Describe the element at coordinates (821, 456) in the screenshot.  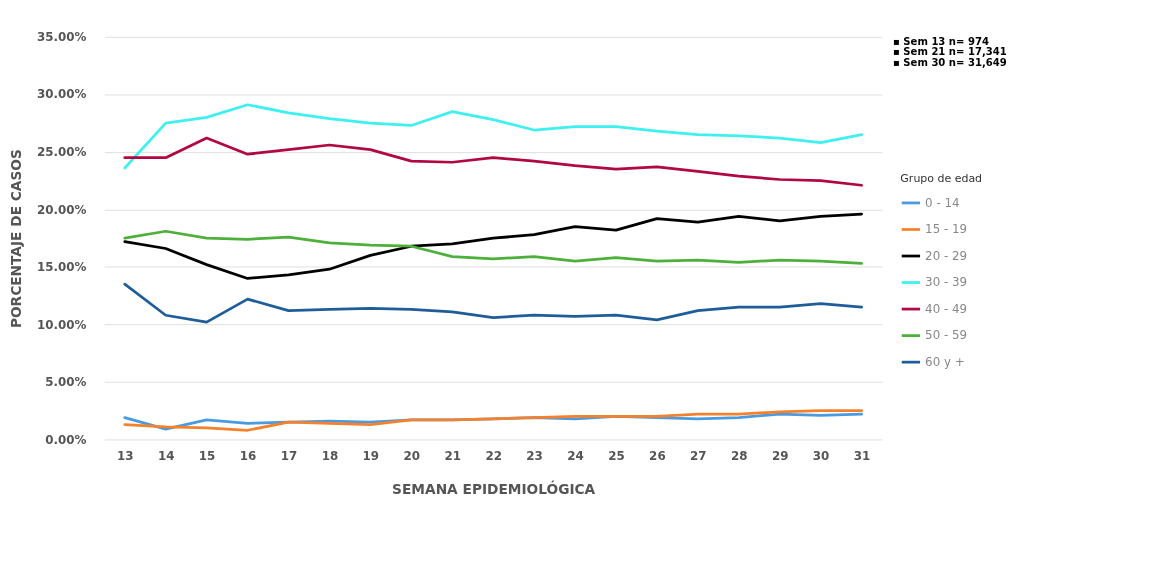
I see `x-tick-label: 30` at that location.